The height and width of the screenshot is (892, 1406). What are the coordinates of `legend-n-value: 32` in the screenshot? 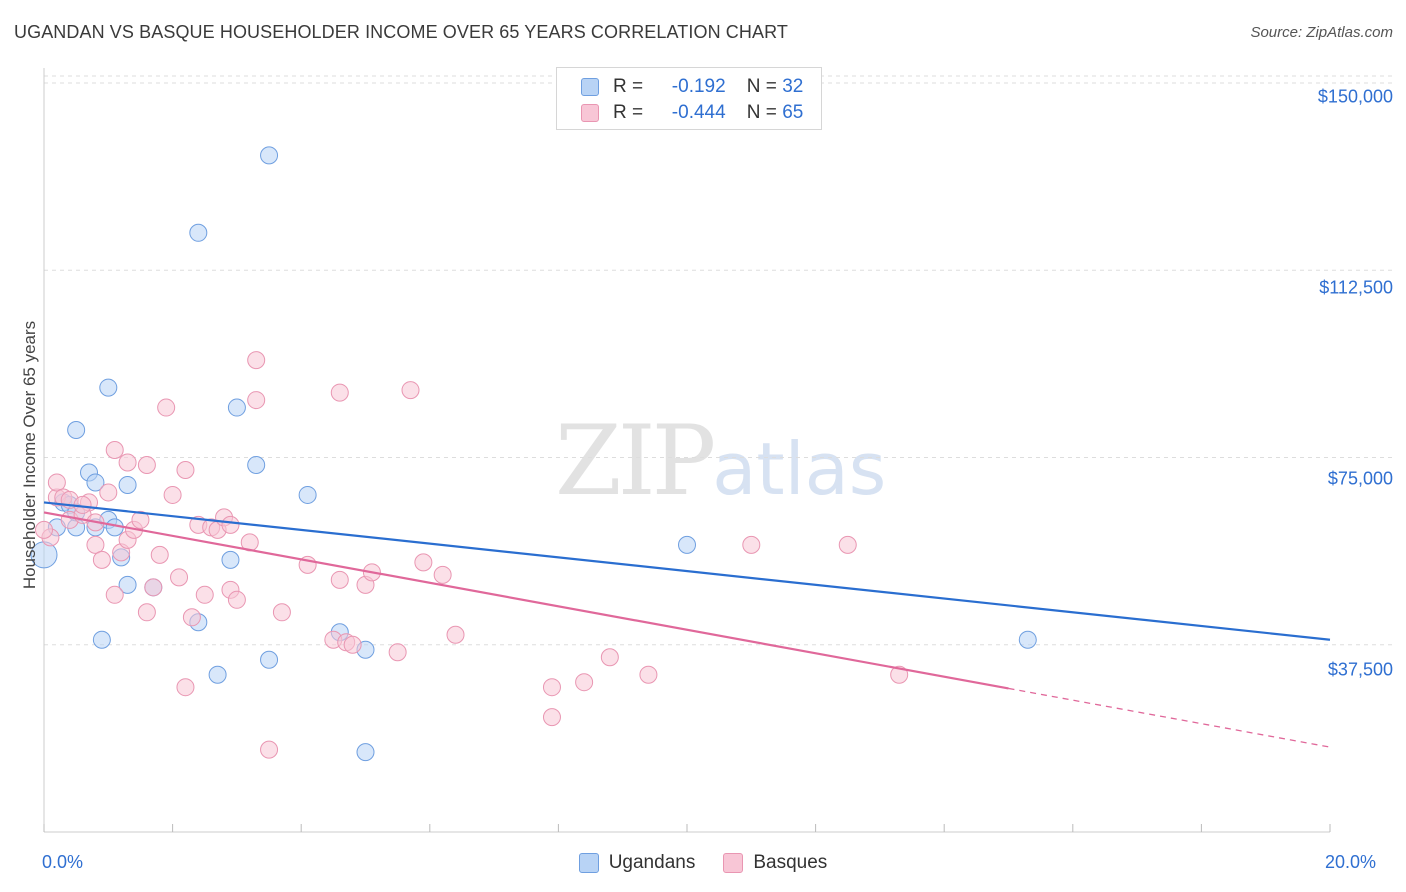 It's located at (793, 86).